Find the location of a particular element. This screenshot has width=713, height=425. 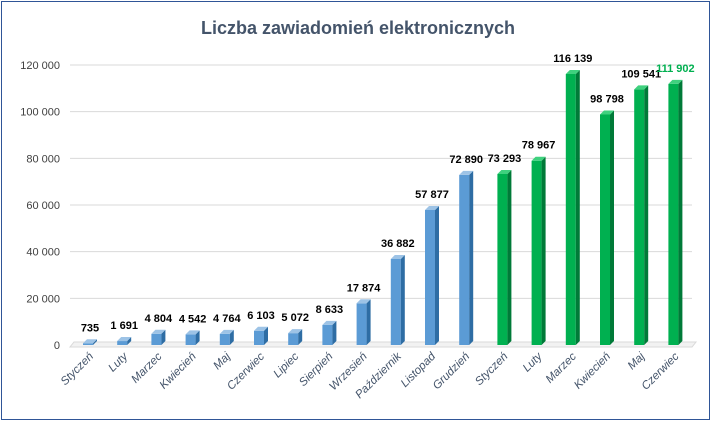

data-label: 98 798 is located at coordinates (607, 99).